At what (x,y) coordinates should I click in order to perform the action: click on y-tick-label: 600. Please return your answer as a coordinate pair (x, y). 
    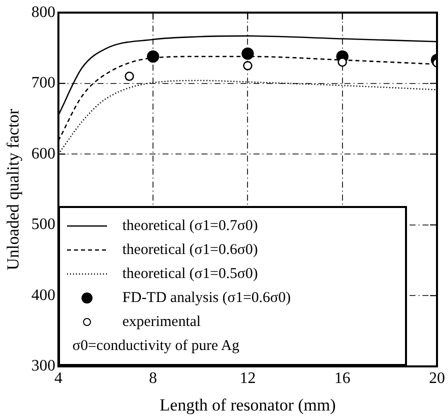
    Looking at the image, I should click on (43, 153).